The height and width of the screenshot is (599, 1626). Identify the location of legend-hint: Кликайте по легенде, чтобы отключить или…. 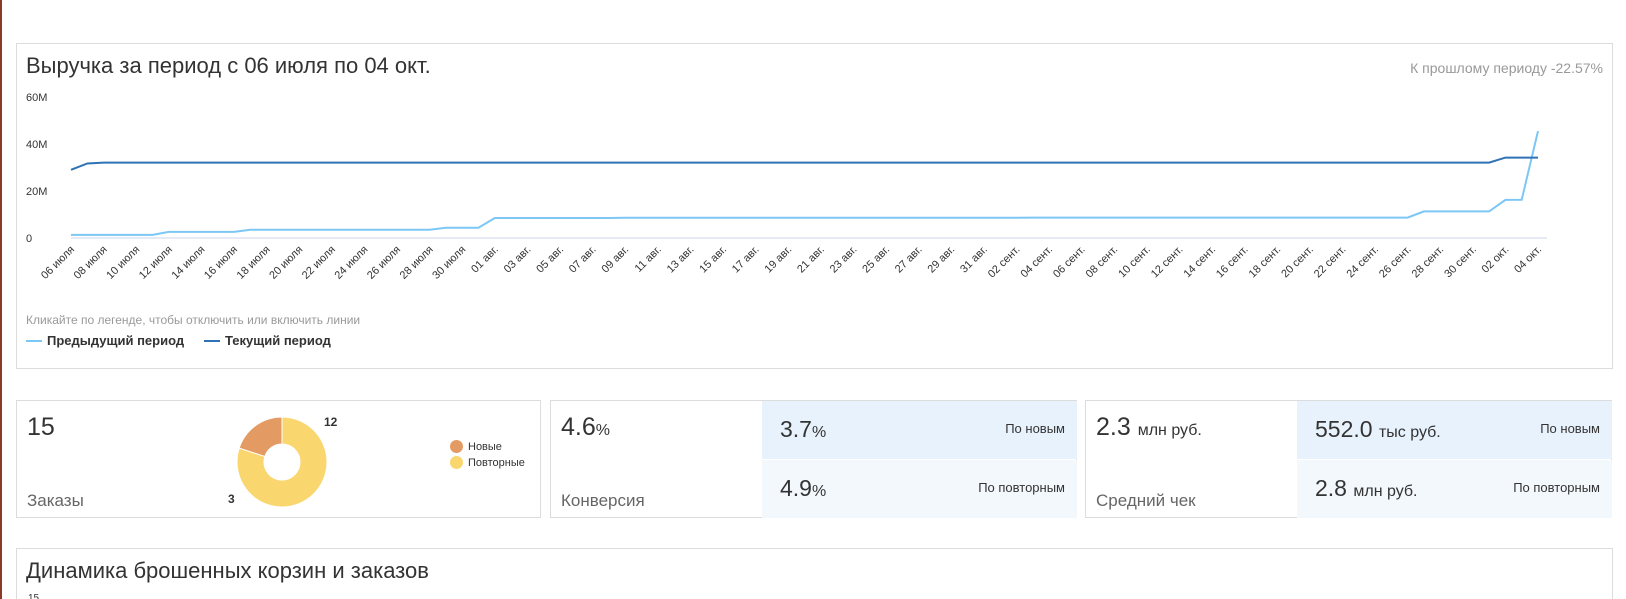
(193, 320).